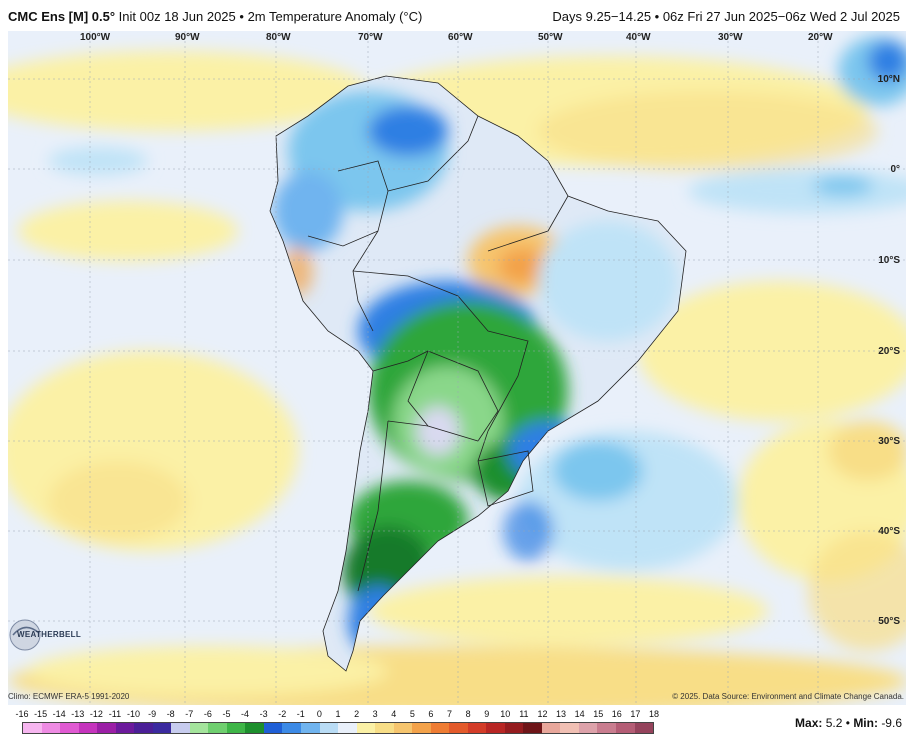  I want to click on colorbar-tick-label: 10, so click(505, 714).